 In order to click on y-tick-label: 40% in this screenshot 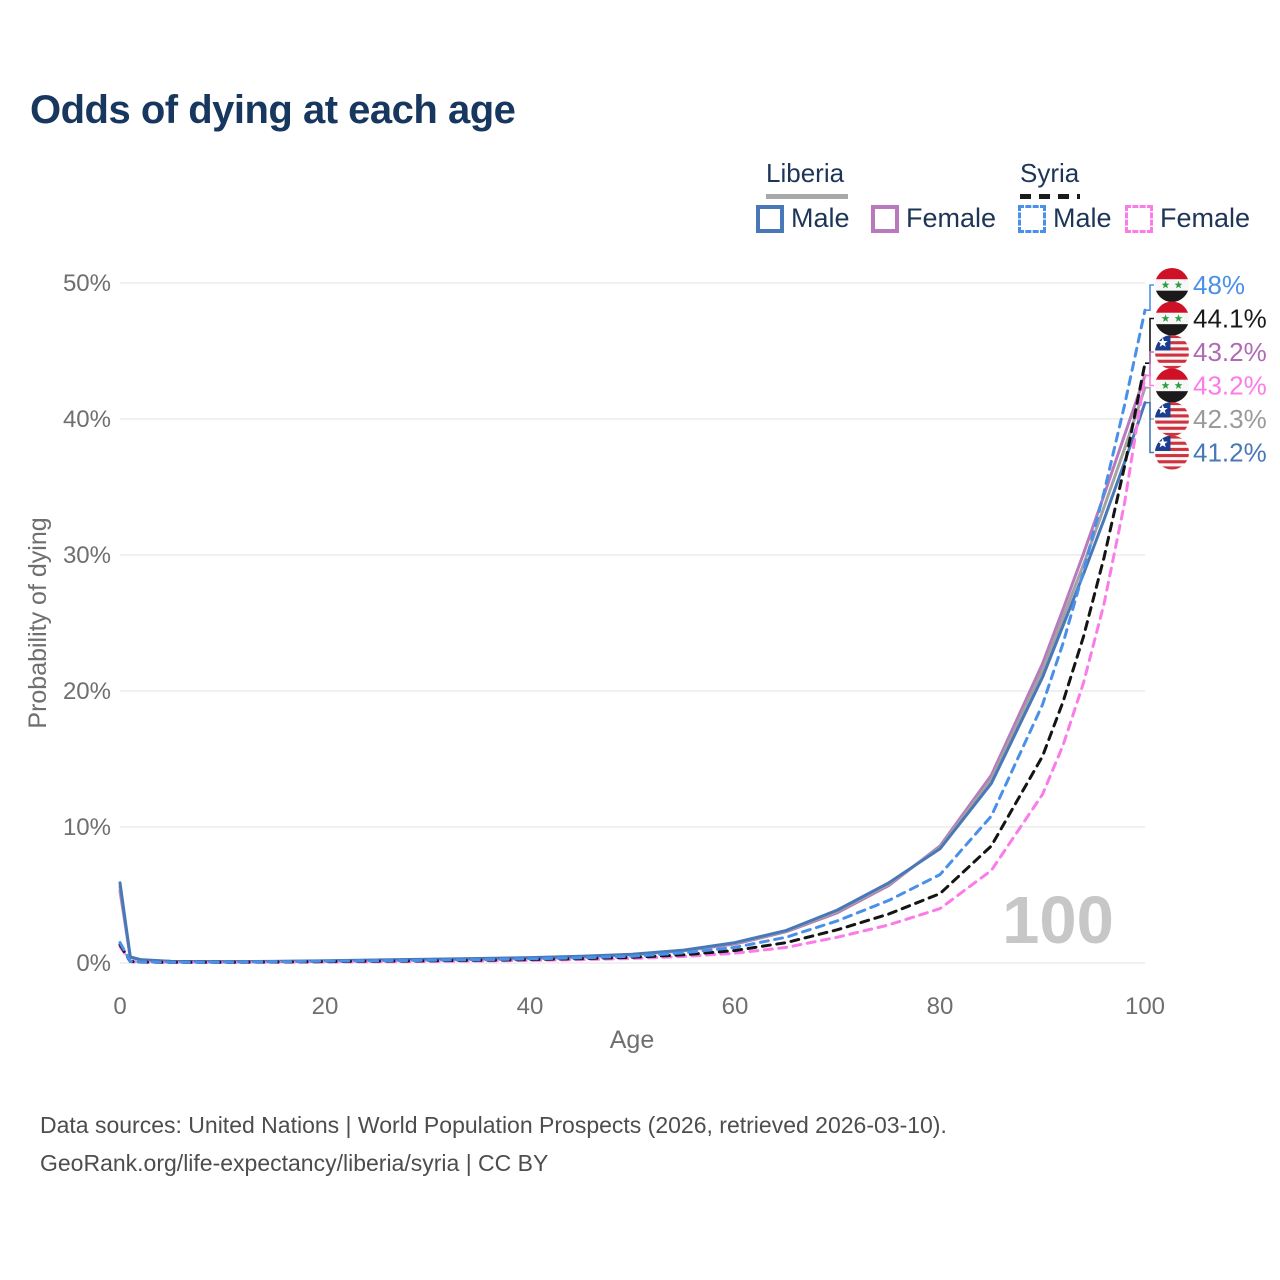, I will do `click(87, 419)`.